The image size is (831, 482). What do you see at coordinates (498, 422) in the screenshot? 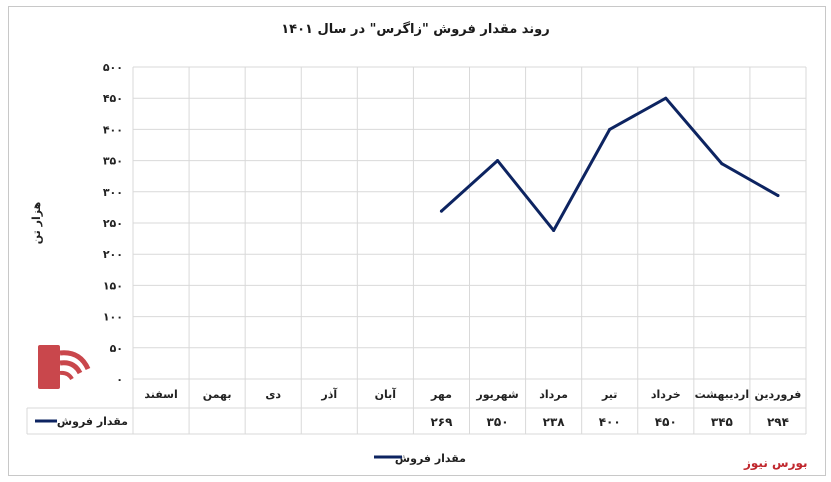
I see `data-label: ۳۵۰` at bounding box center [498, 422].